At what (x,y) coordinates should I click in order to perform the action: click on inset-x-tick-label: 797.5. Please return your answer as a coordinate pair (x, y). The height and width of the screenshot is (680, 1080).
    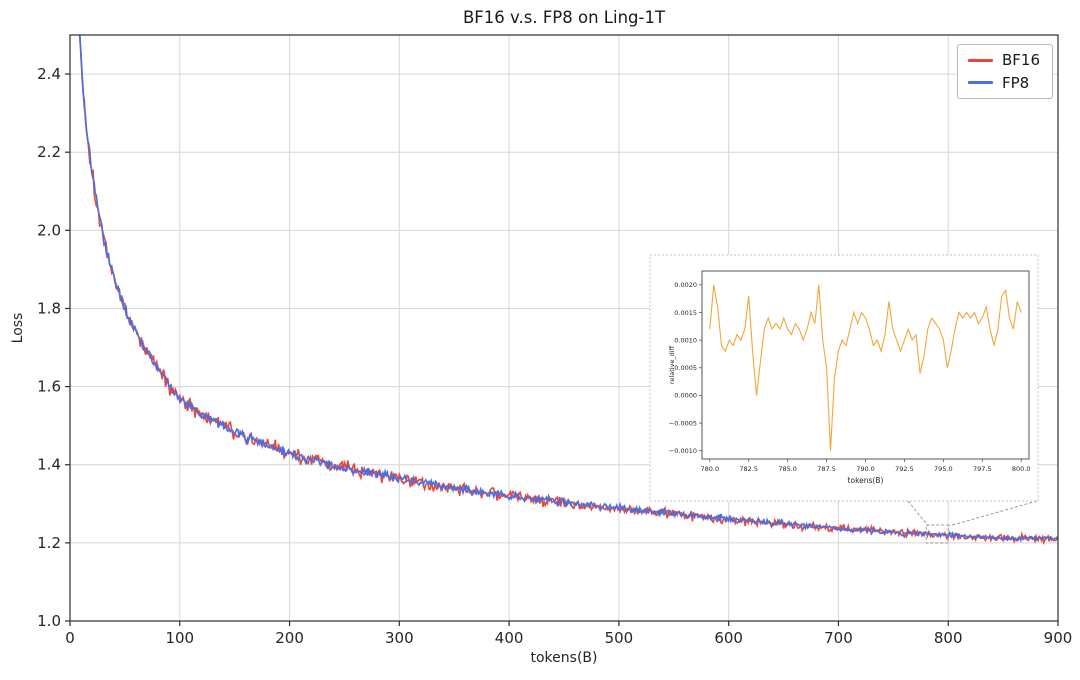
    Looking at the image, I should click on (982, 469).